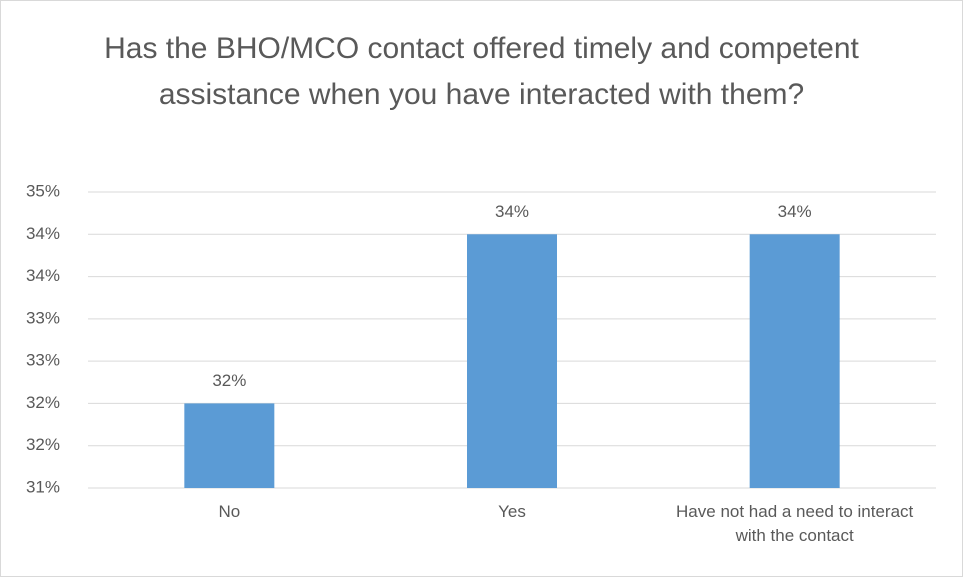 The width and height of the screenshot is (963, 577). I want to click on y-tick-label: 35%, so click(43, 190).